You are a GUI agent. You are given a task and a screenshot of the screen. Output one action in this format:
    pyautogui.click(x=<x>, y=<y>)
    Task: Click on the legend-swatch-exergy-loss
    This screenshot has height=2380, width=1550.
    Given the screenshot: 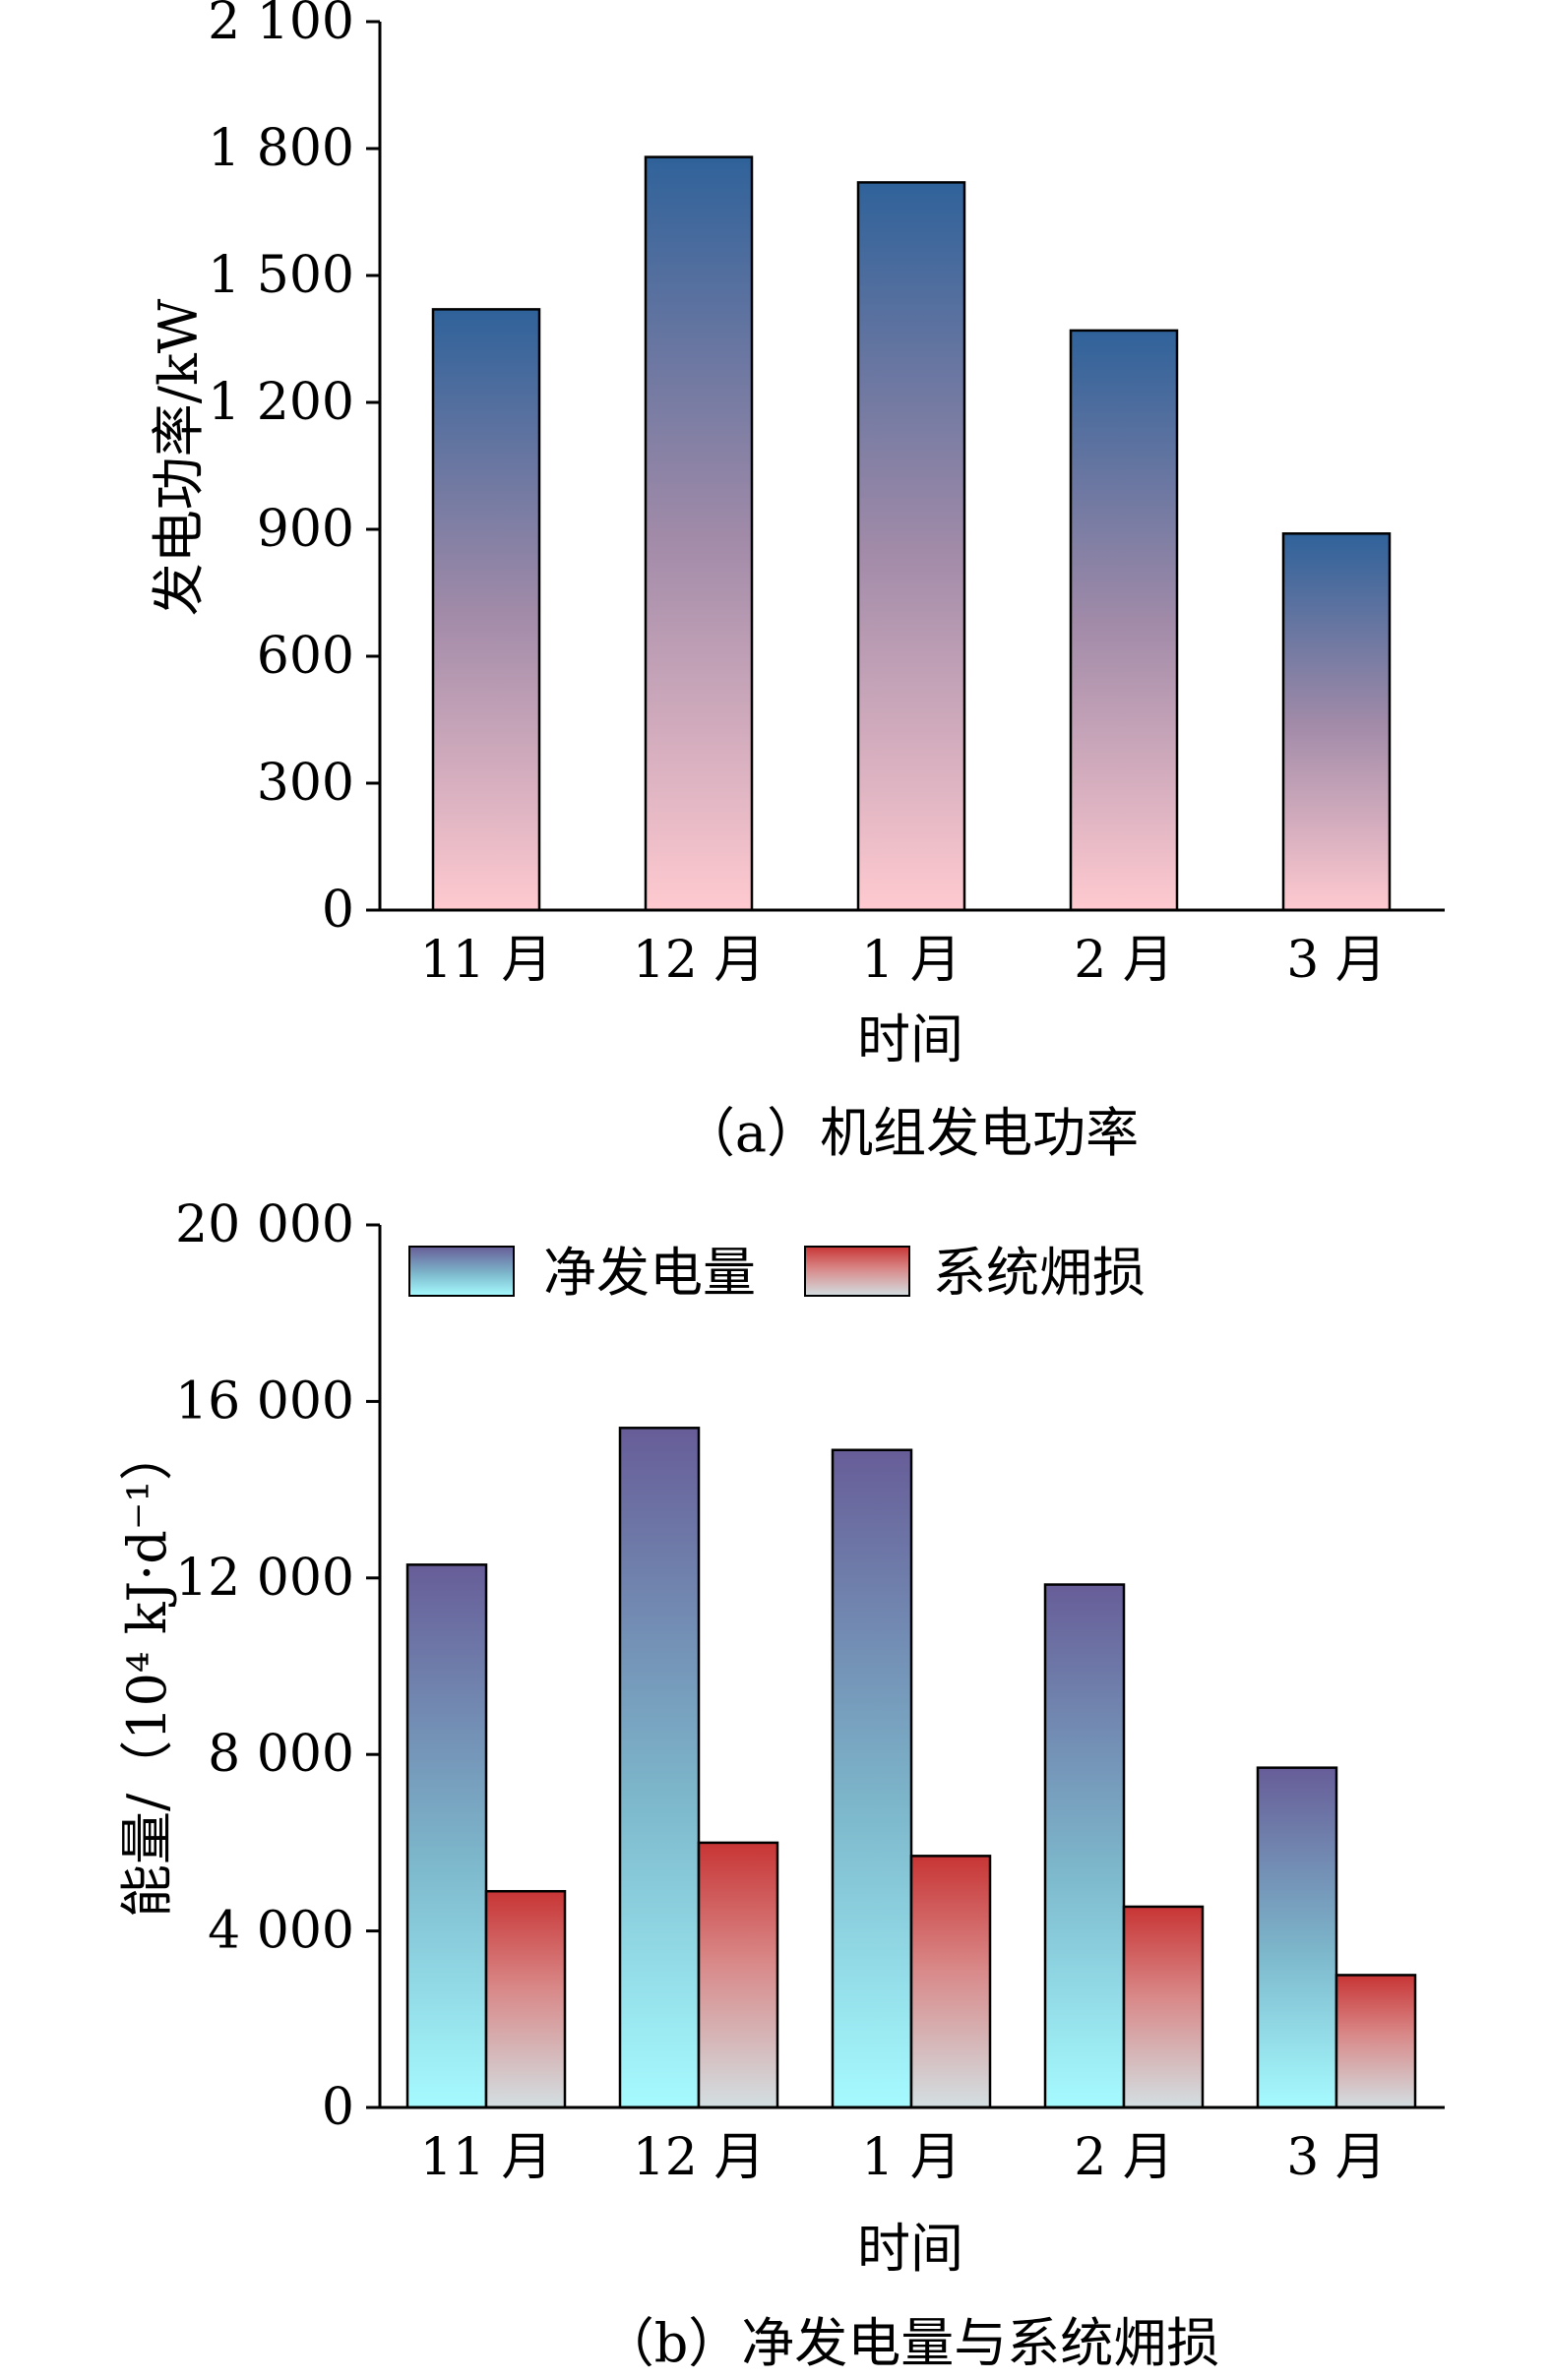 What is the action you would take?
    pyautogui.click(x=857, y=1271)
    